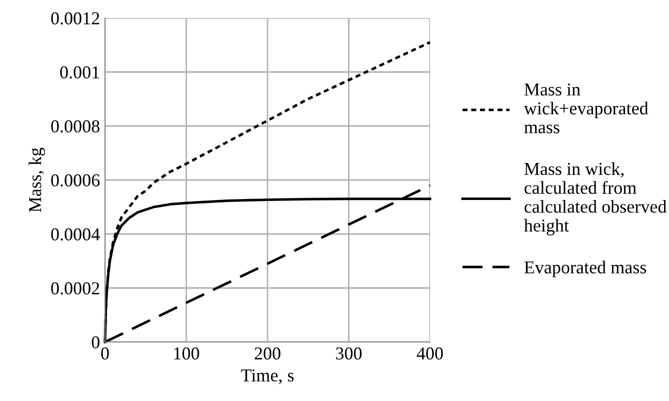 The image size is (669, 401). I want to click on y-tick-label: 0.0006, so click(75, 180).